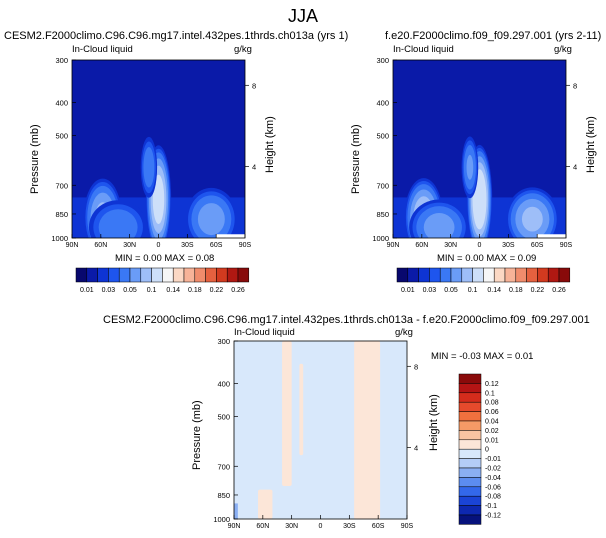 The width and height of the screenshot is (606, 538). Describe the element at coordinates (223, 384) in the screenshot. I see `diff-pressure-tick-label: 400` at that location.